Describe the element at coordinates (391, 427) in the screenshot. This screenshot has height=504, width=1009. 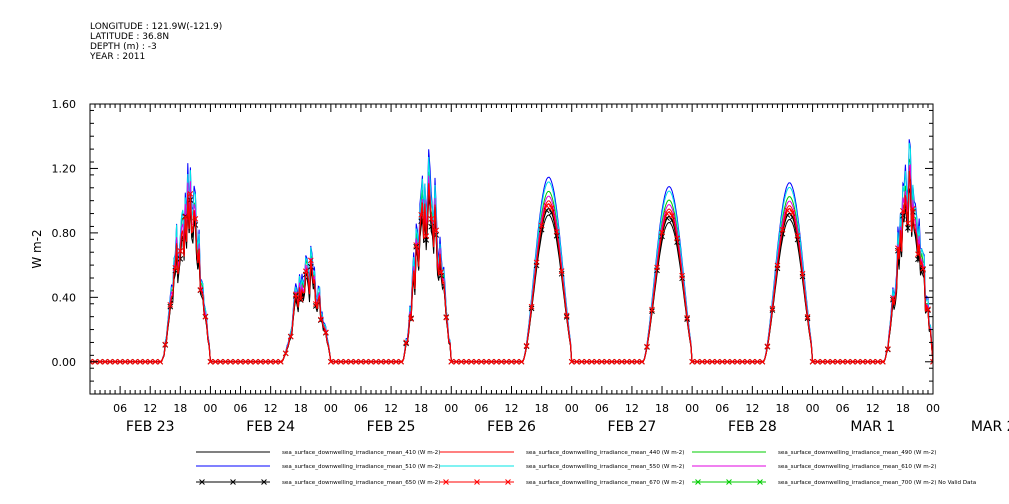
I see `x-day-label: FEB 25` at that location.